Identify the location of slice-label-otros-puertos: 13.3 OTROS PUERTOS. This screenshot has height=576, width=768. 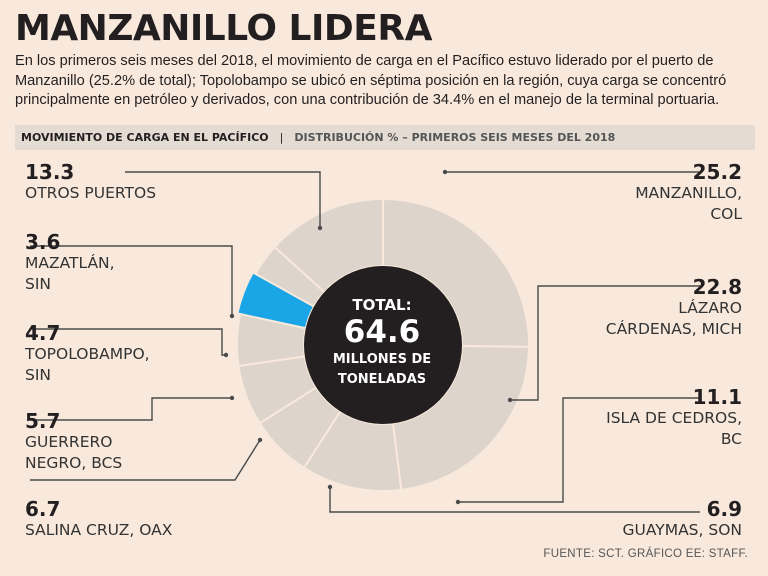
(90, 182).